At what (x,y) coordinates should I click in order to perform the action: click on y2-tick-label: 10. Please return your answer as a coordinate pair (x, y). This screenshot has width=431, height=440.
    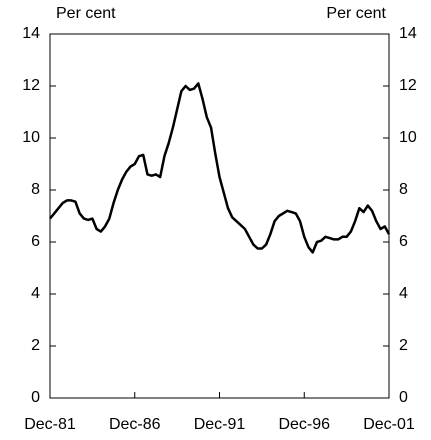
    Looking at the image, I should click on (408, 137).